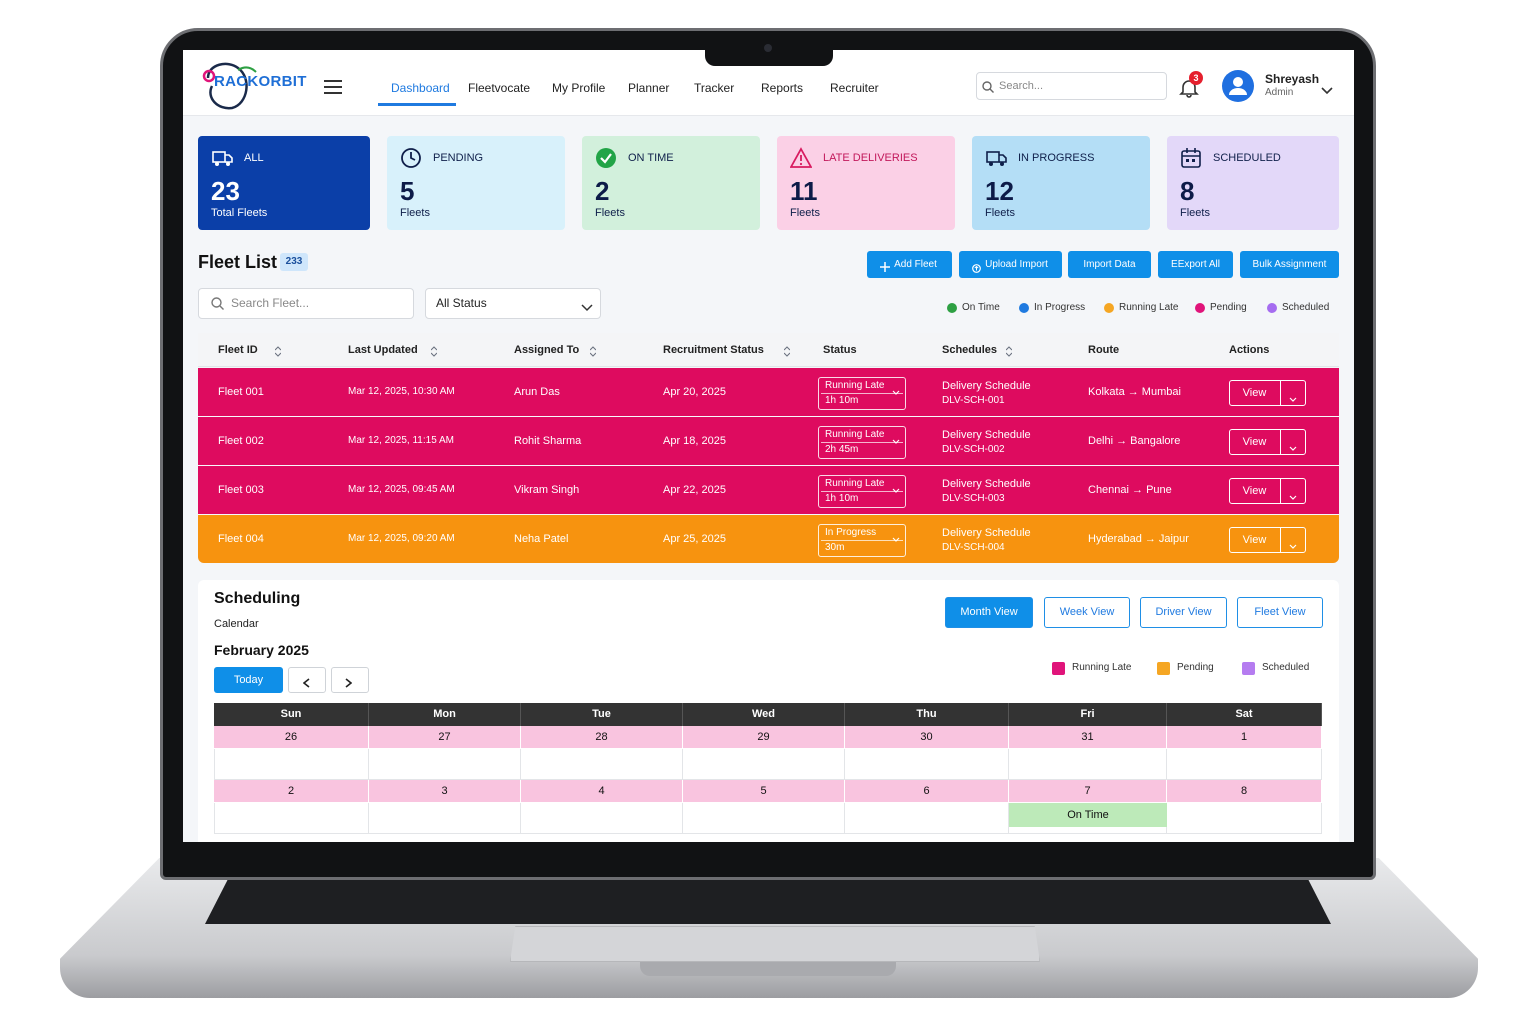 The image size is (1536, 1024). What do you see at coordinates (579, 88) in the screenshot?
I see `nav-link: My Profile` at bounding box center [579, 88].